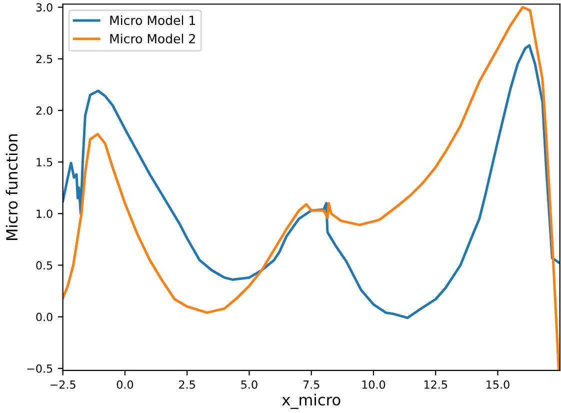 Image resolution: width=561 pixels, height=413 pixels. Describe the element at coordinates (374, 384) in the screenshot. I see `x-tick-label: 10.0` at that location.